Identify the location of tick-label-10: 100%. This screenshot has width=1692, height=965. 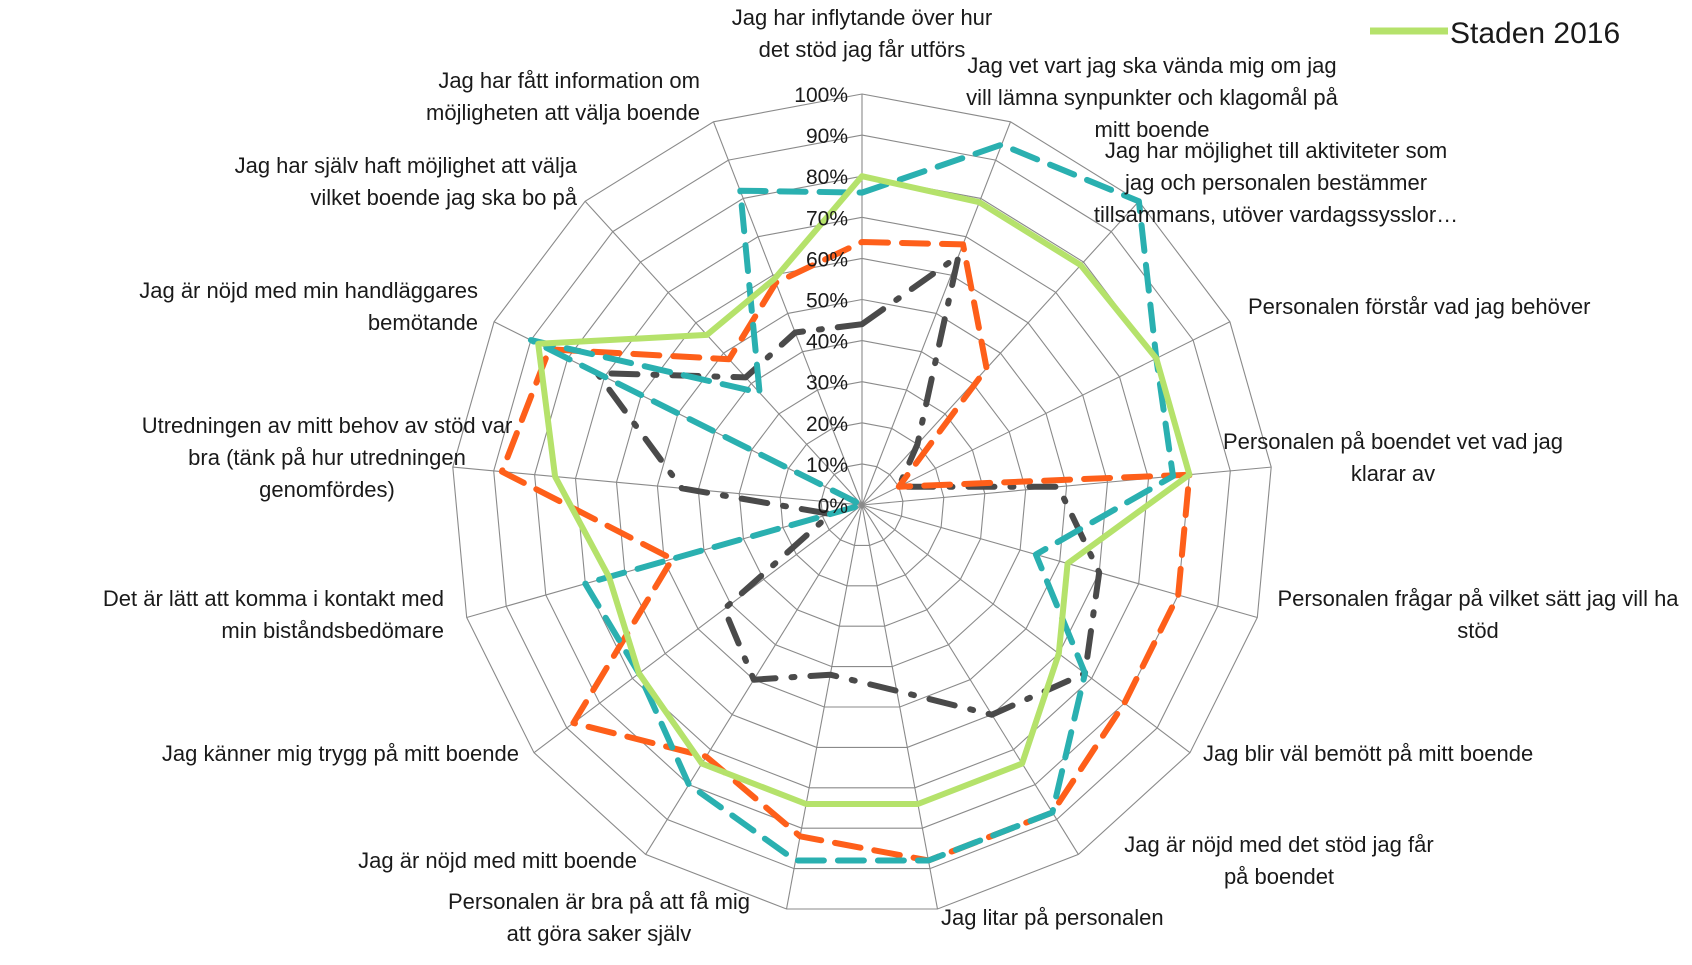
(821, 95).